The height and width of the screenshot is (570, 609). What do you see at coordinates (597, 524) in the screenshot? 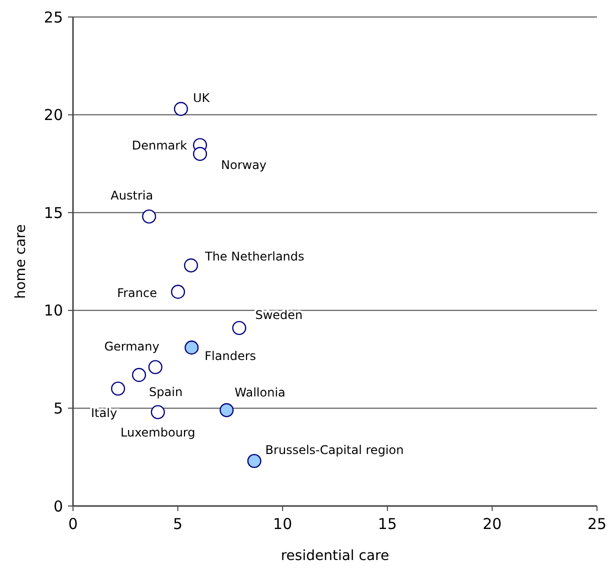
I see `x-tick-label: 25` at bounding box center [597, 524].